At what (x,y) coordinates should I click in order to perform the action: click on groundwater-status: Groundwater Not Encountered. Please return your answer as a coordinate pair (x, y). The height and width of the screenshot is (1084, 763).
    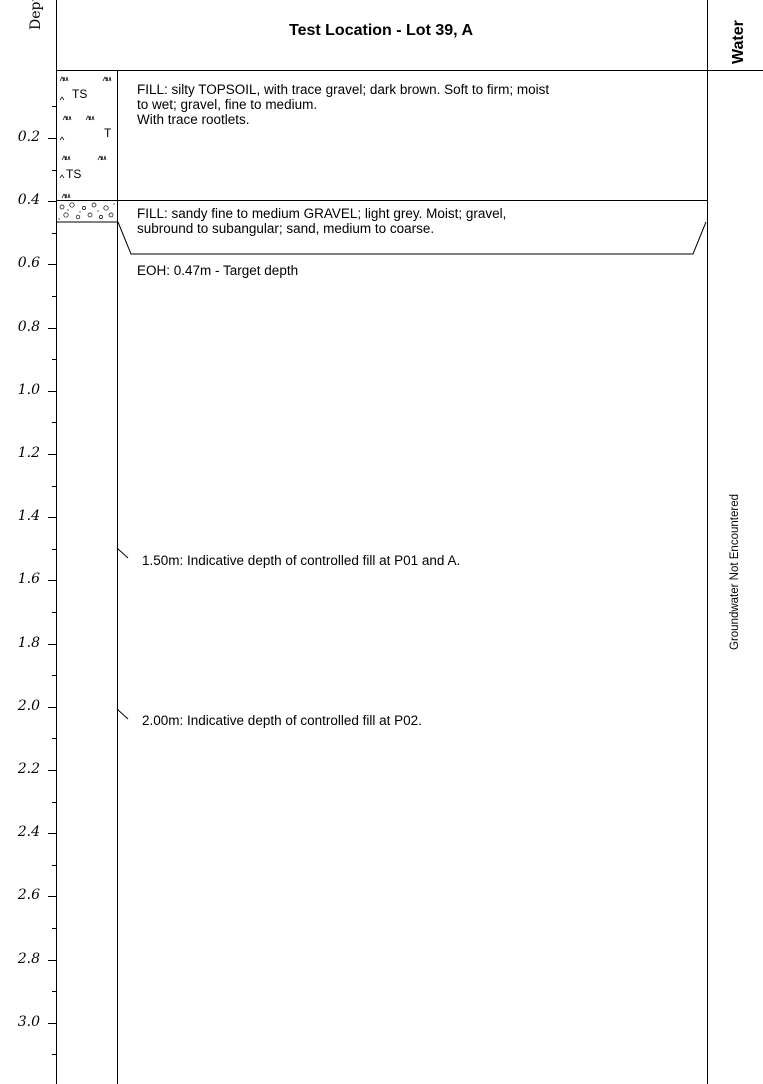
    Looking at the image, I should click on (735, 572).